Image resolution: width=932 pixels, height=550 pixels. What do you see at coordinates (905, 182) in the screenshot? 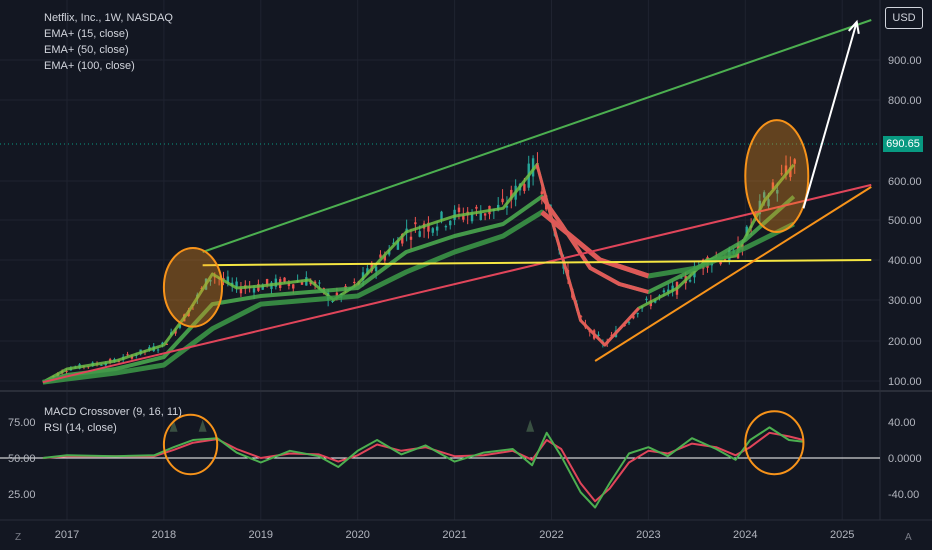
I see `price-tick-label: 600.00` at bounding box center [905, 182].